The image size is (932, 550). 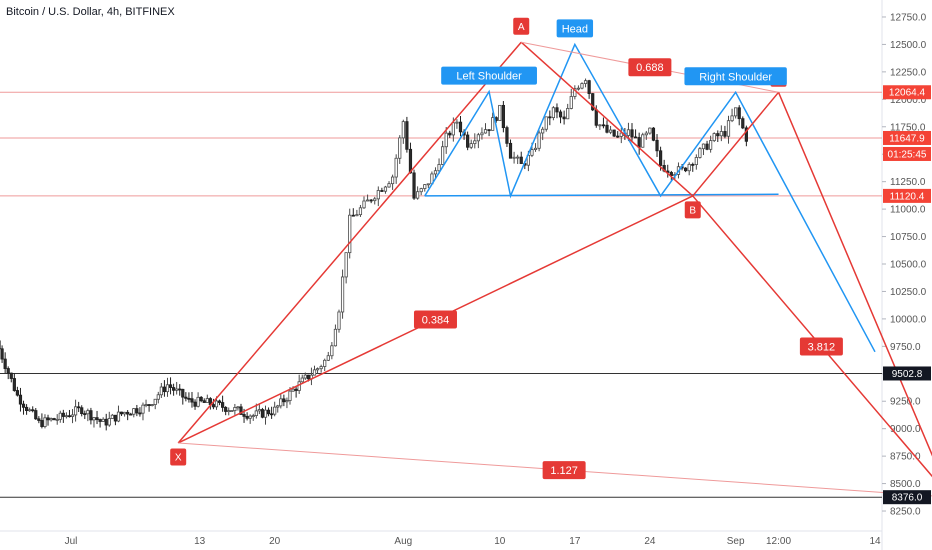 I want to click on x-tick-label: 24, so click(x=650, y=541).